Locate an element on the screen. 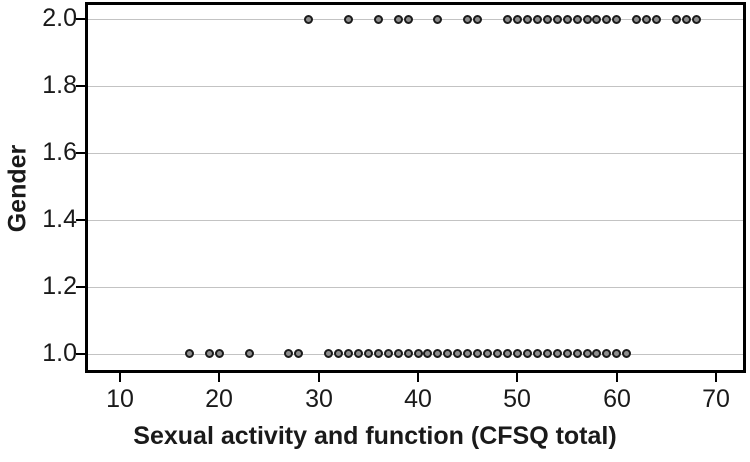  y-tick-label: 1.8 is located at coordinates (59, 85).